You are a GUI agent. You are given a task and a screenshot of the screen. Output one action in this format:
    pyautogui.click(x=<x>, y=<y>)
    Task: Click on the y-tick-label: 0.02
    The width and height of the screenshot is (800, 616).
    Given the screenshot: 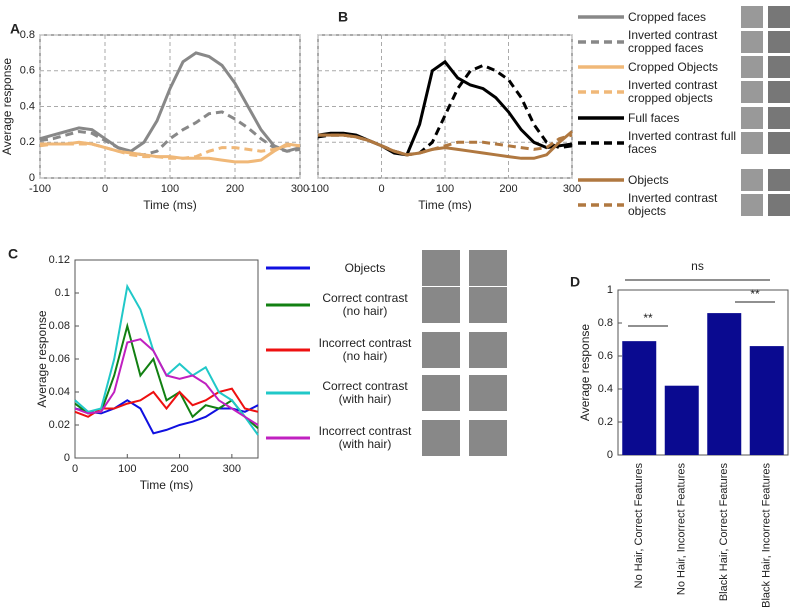 What is the action you would take?
    pyautogui.click(x=59, y=425)
    